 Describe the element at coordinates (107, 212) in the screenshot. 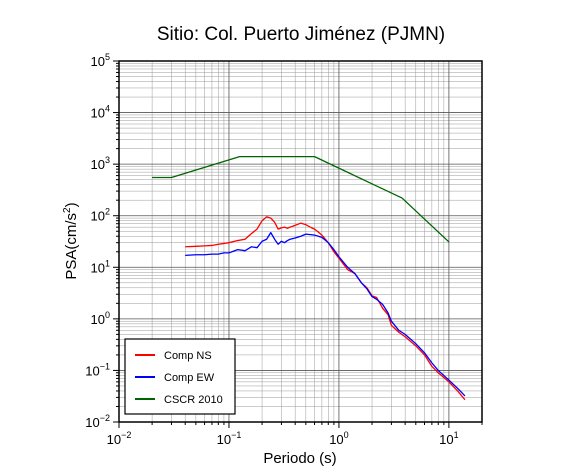

I see `y-tick-label-exponent: 2` at that location.